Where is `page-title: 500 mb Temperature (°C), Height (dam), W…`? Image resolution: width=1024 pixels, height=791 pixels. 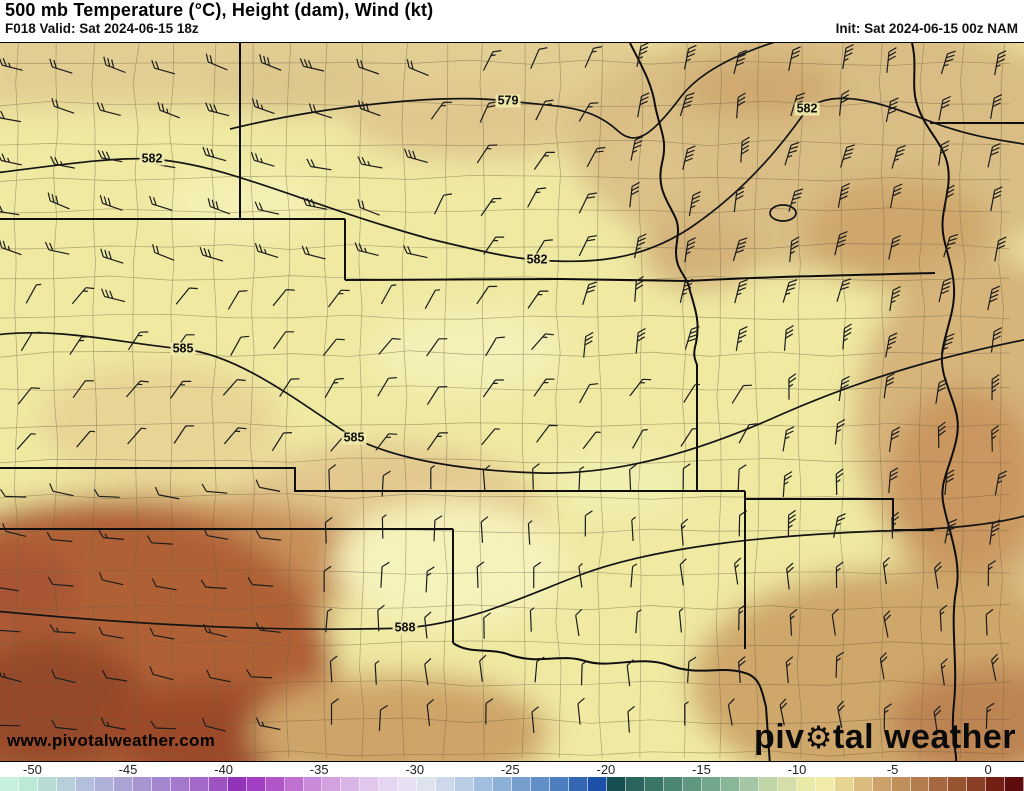 page-title: 500 mb Temperature (°C), Height (dam), W… is located at coordinates (219, 10).